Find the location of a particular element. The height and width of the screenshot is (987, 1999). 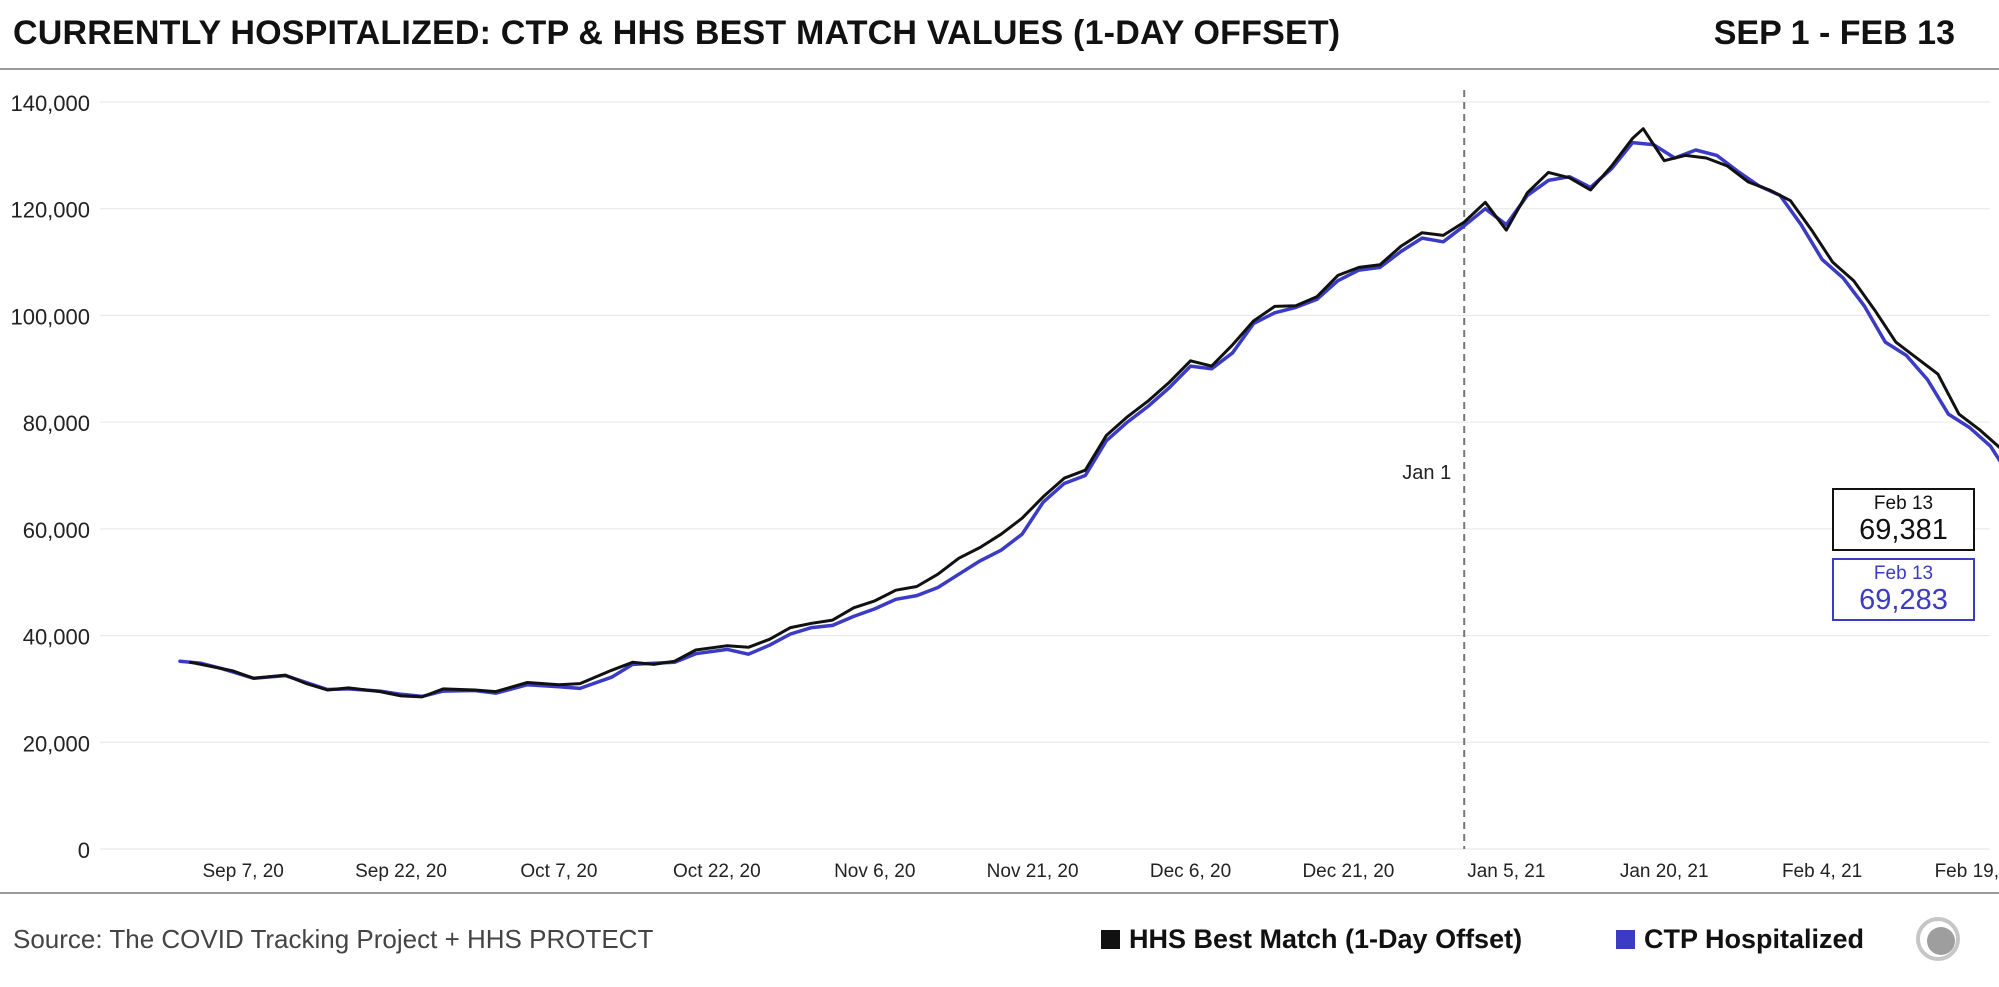

x-tick-label: Dec 6, 20 is located at coordinates (1190, 871).